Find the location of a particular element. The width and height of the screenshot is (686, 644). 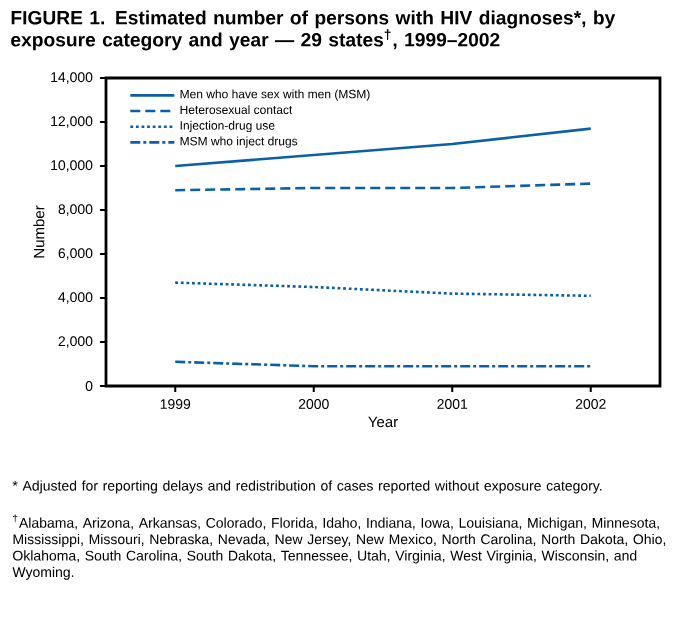

chart-title: FIGURE 1. Estimated number of persons with HIV diagnoses*, by exposure category and year — 29 states$^{†}$, 1999–2002 is located at coordinates (313, 30).